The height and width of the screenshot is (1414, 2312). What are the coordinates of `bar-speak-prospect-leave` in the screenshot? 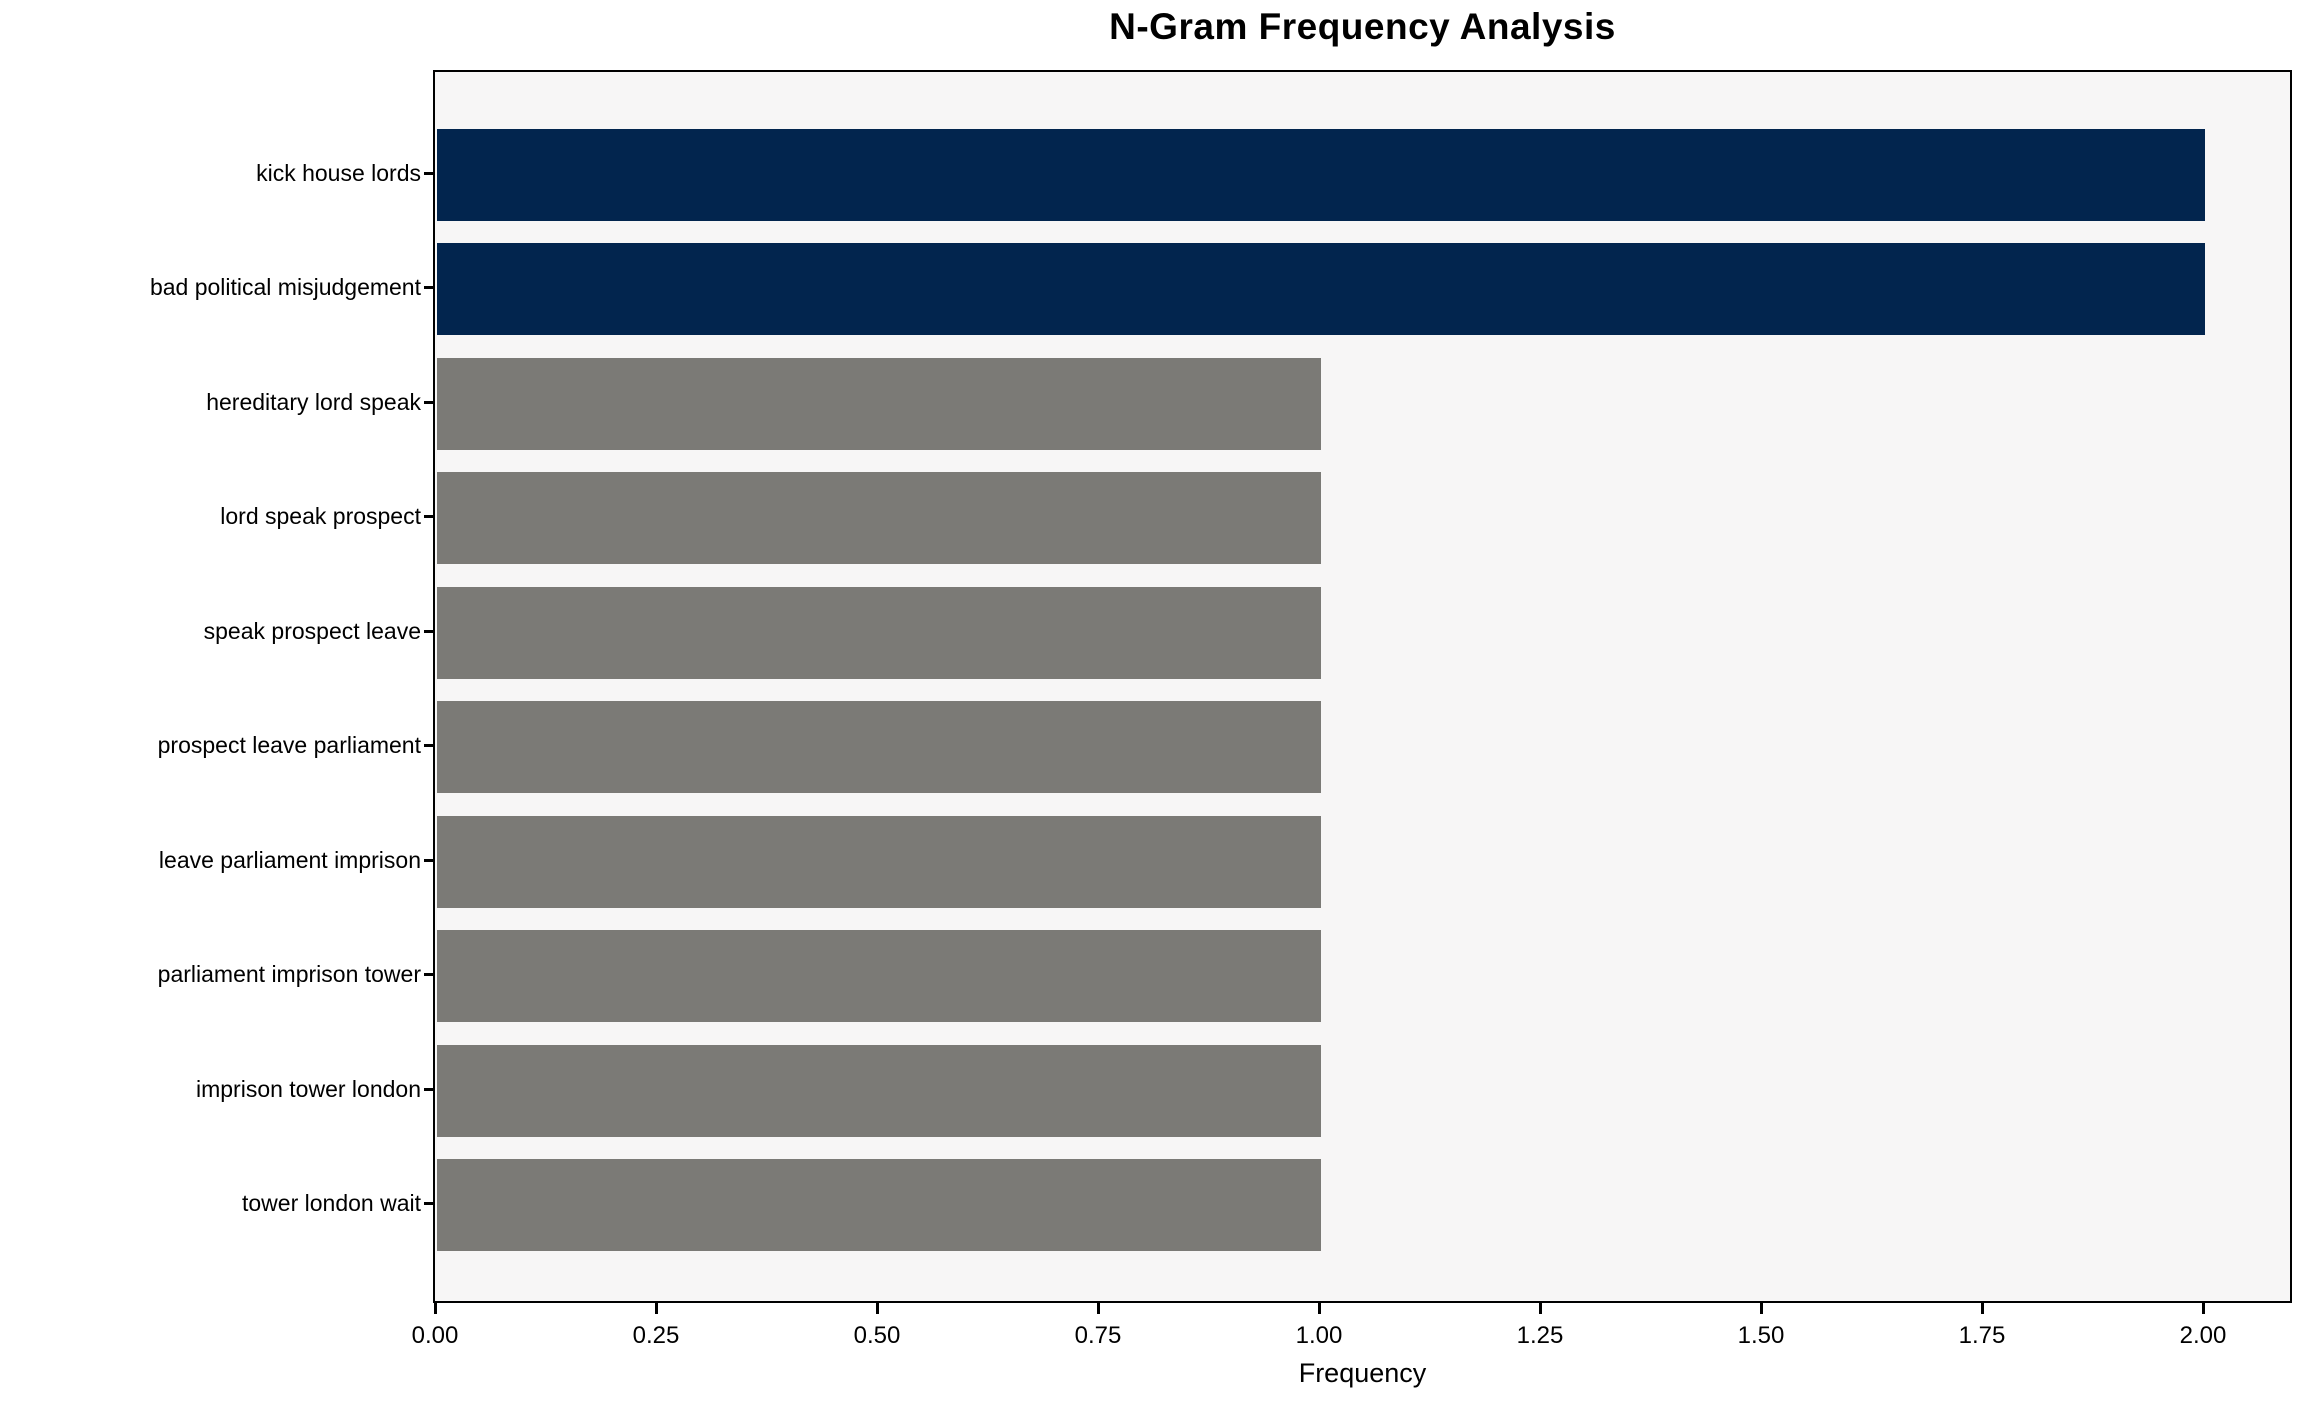 It's located at (879, 632).